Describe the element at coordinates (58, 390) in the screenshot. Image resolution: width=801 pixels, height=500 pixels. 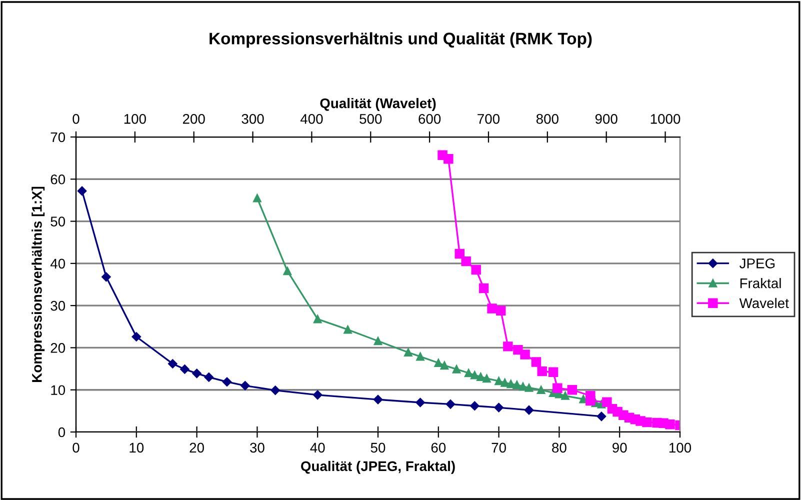
I see `y-tick-label: 10` at that location.